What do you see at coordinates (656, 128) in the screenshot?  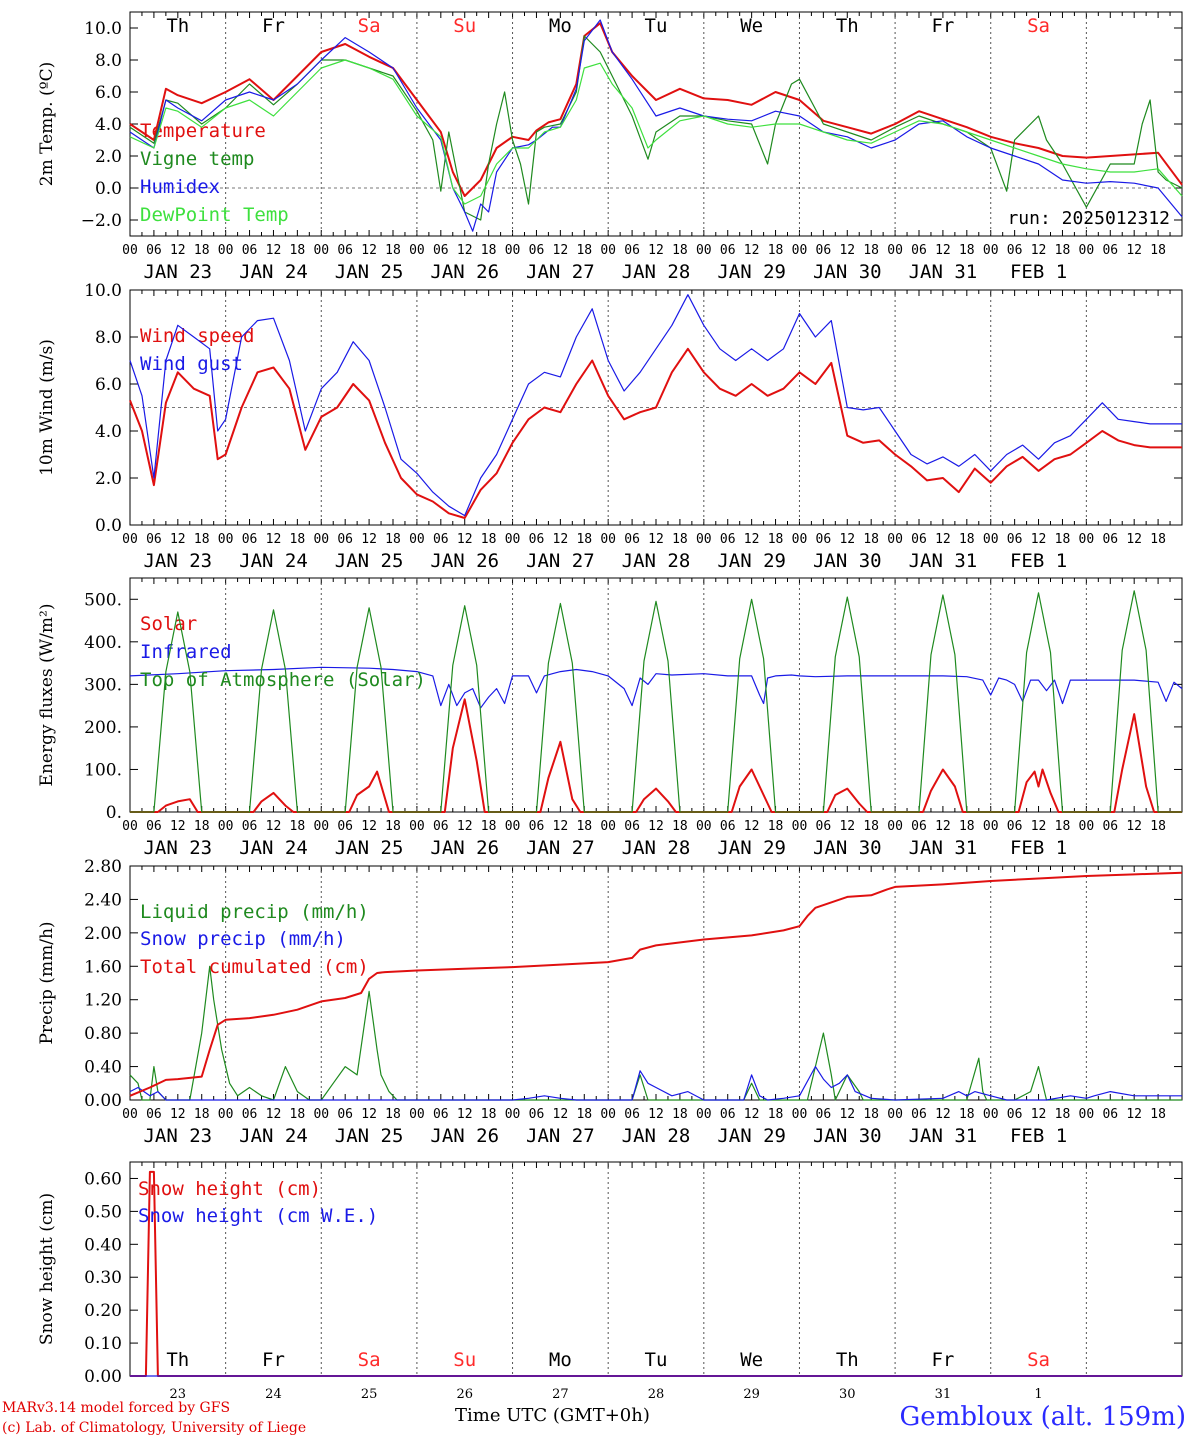 I see `series-line-vigne-temp` at bounding box center [656, 128].